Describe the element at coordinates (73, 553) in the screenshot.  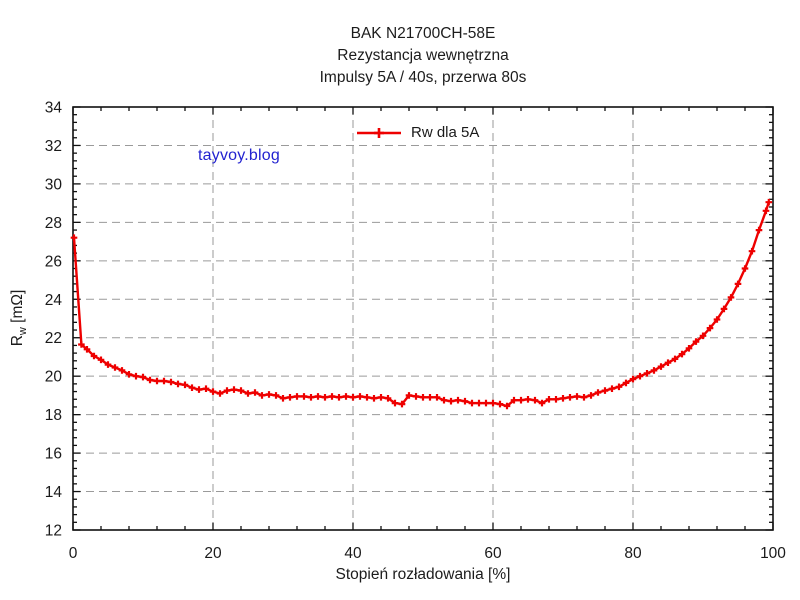
I see `x-tick-label: 0` at that location.